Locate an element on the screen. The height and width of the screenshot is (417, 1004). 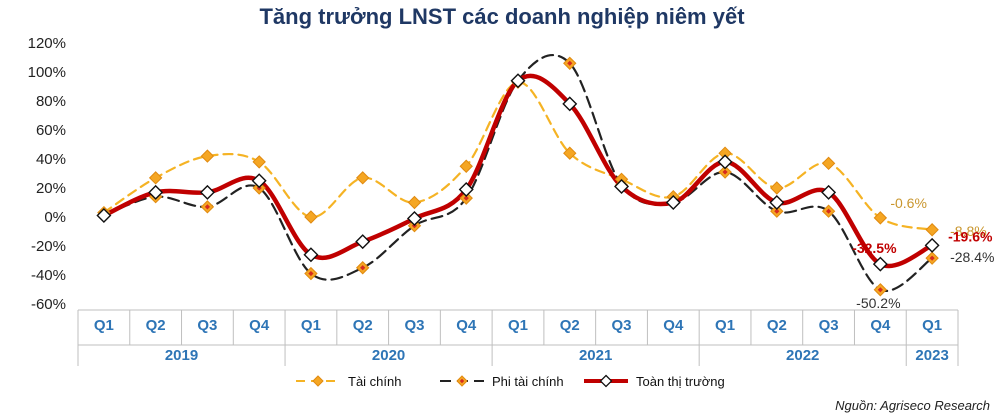
legend-label-market: Toàn thị trường is located at coordinates (680, 381).